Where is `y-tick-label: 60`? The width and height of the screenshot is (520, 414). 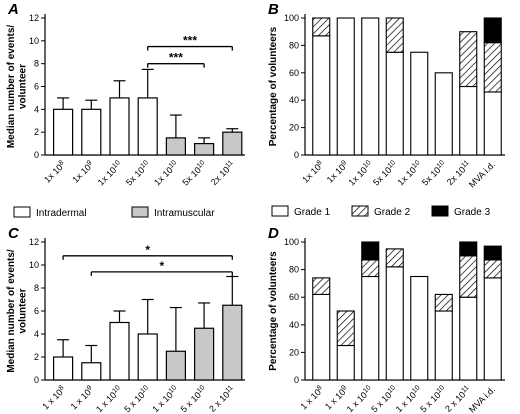
y-tick-label: 60 is located at coordinates (294, 297).